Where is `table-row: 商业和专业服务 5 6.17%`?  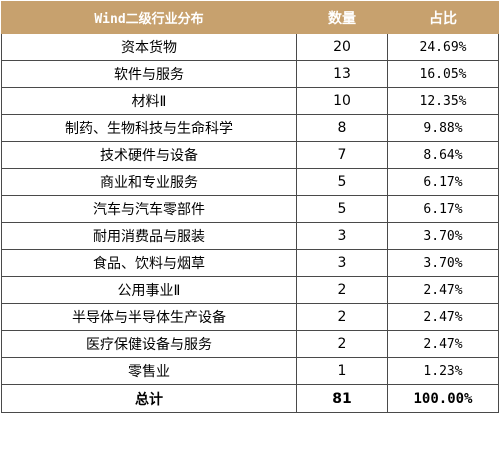
table-row: 商业和专业服务 5 6.17% is located at coordinates (250, 182).